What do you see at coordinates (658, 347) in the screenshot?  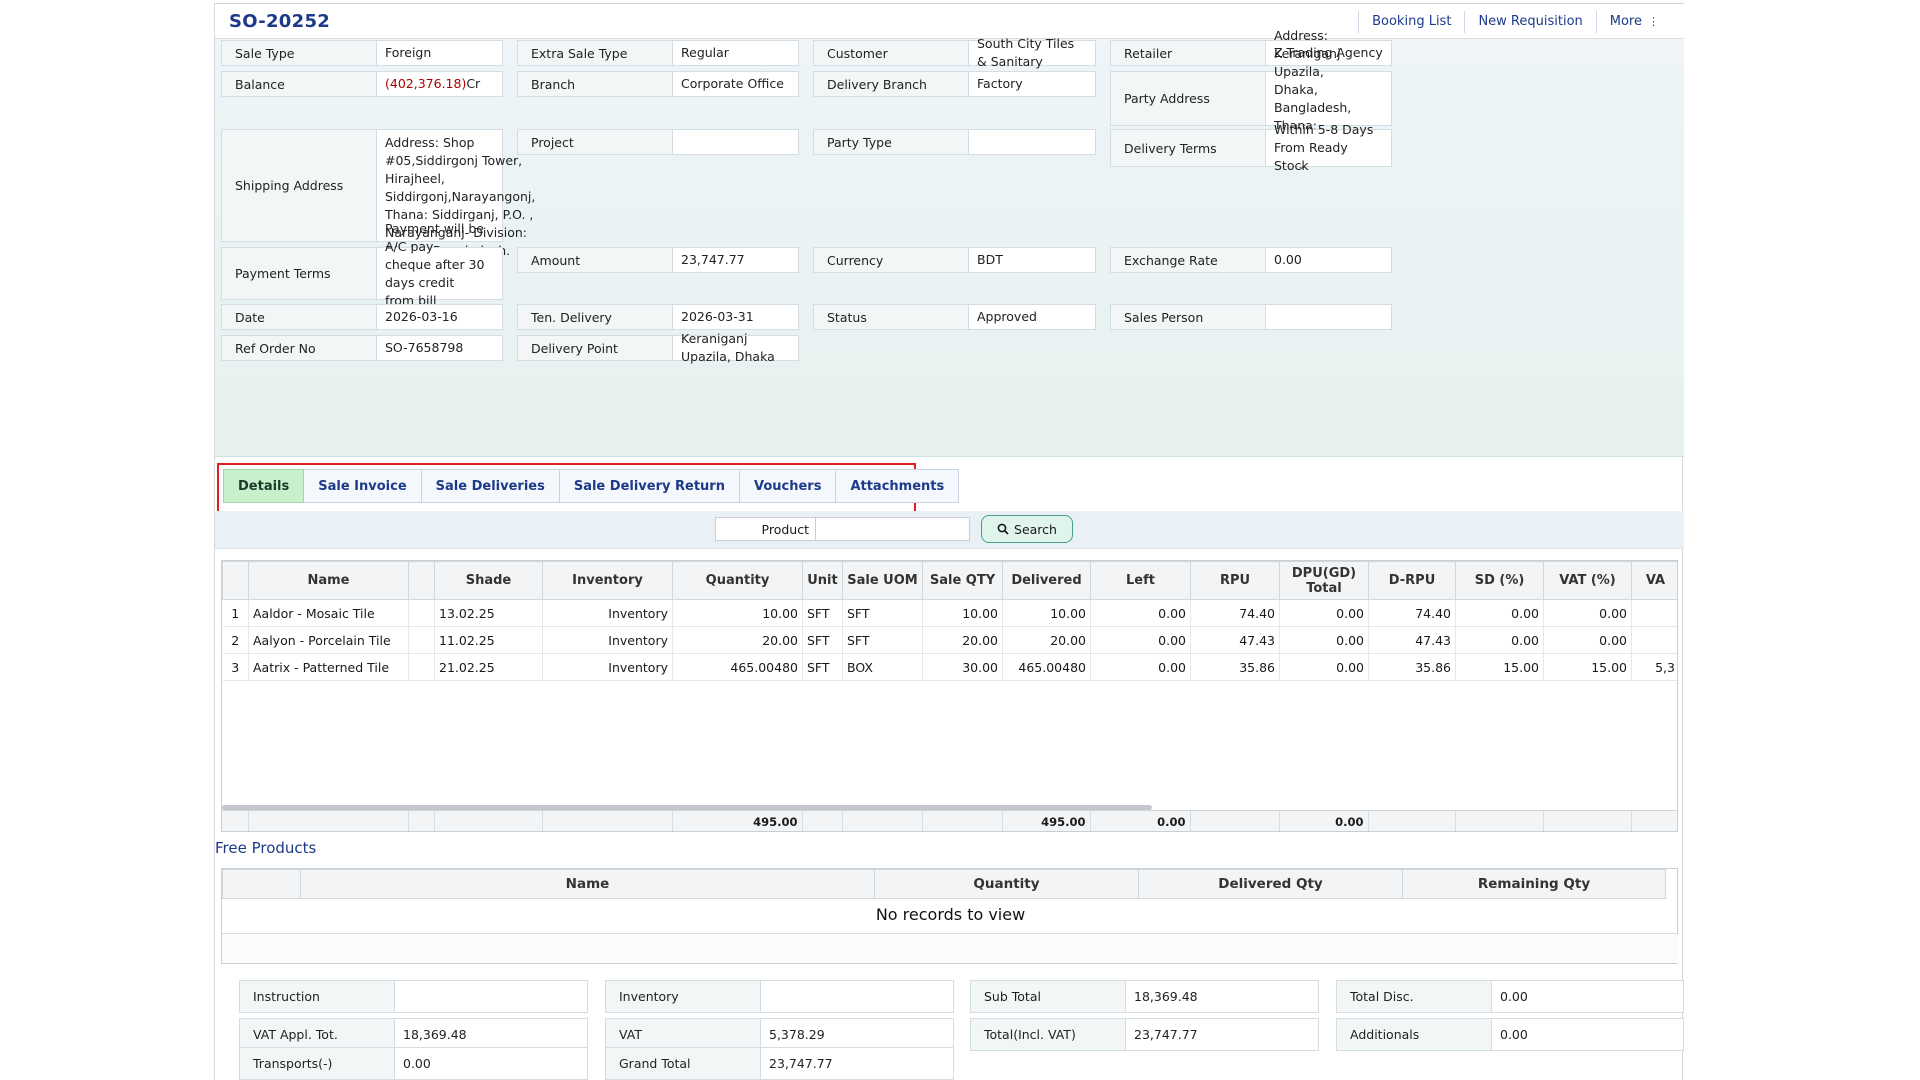 I see `field-delivery-point: Delivery Point Keraniganj Upazila, Dhaka` at bounding box center [658, 347].